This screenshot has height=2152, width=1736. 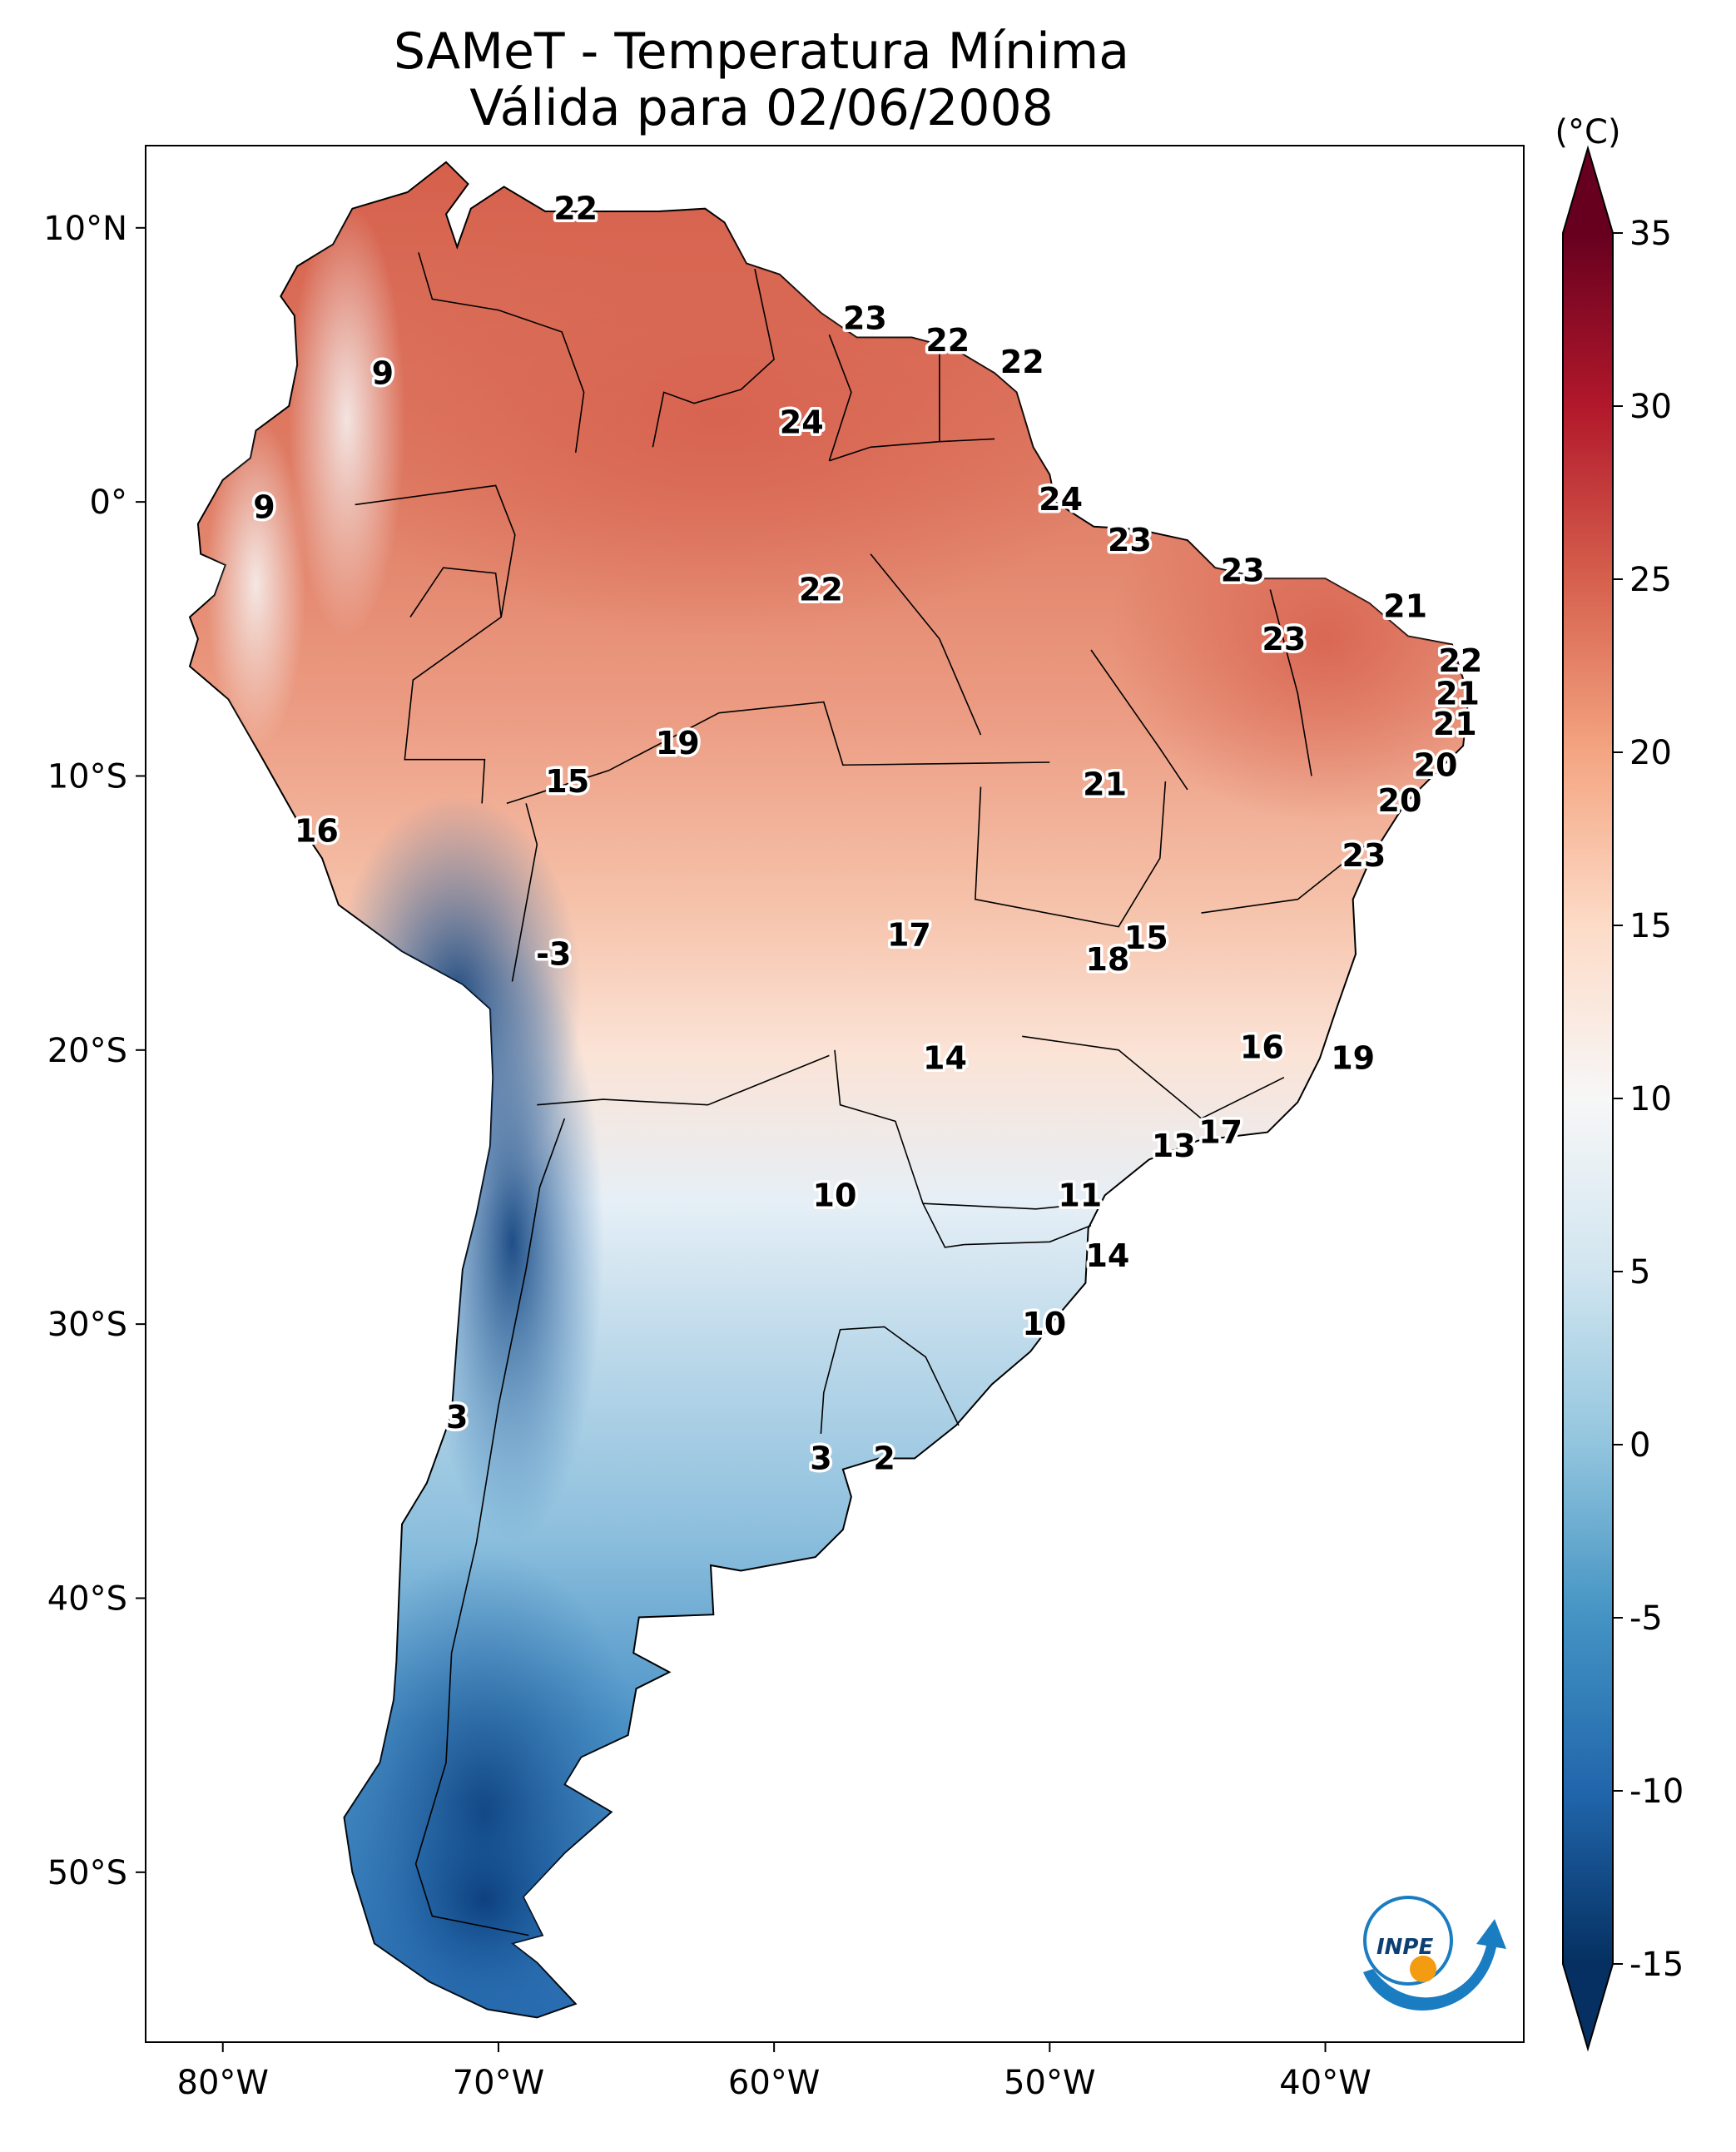 I want to click on lat-tick-label: 10°S, so click(x=87, y=776).